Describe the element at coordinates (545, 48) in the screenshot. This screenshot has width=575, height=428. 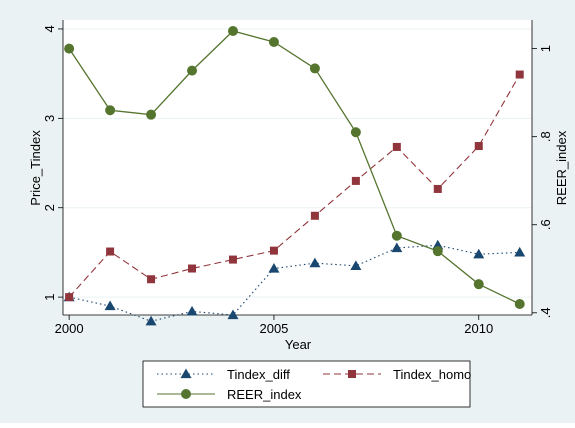
I see `y2-tick-label: 1` at that location.